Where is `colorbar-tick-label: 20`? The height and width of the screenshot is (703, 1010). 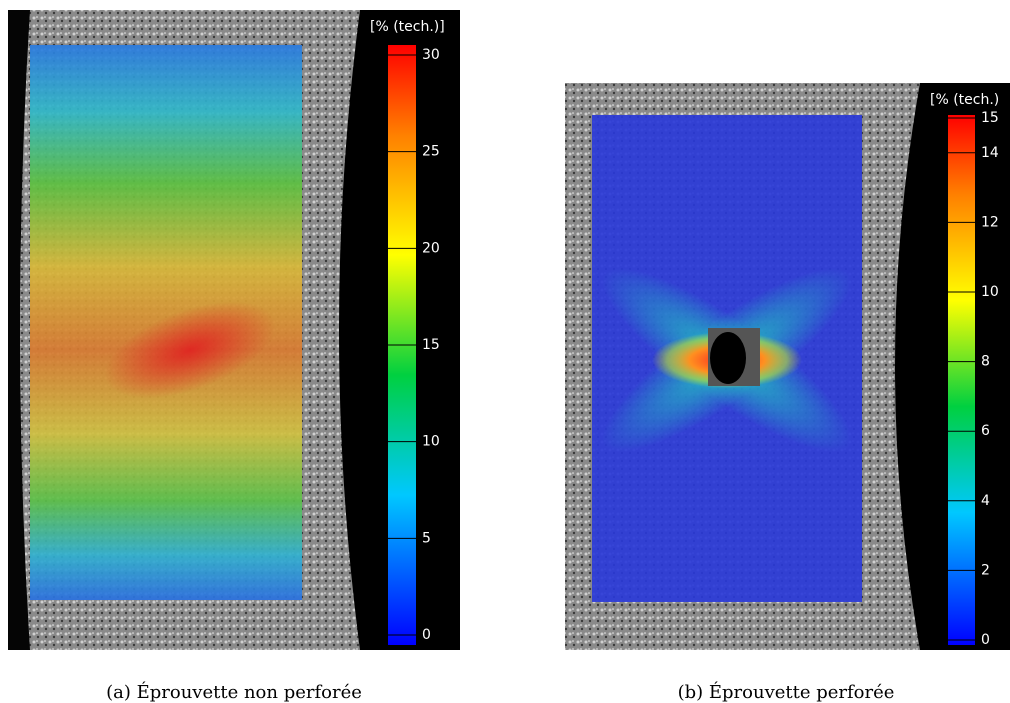 colorbar-tick-label: 20 is located at coordinates (431, 248).